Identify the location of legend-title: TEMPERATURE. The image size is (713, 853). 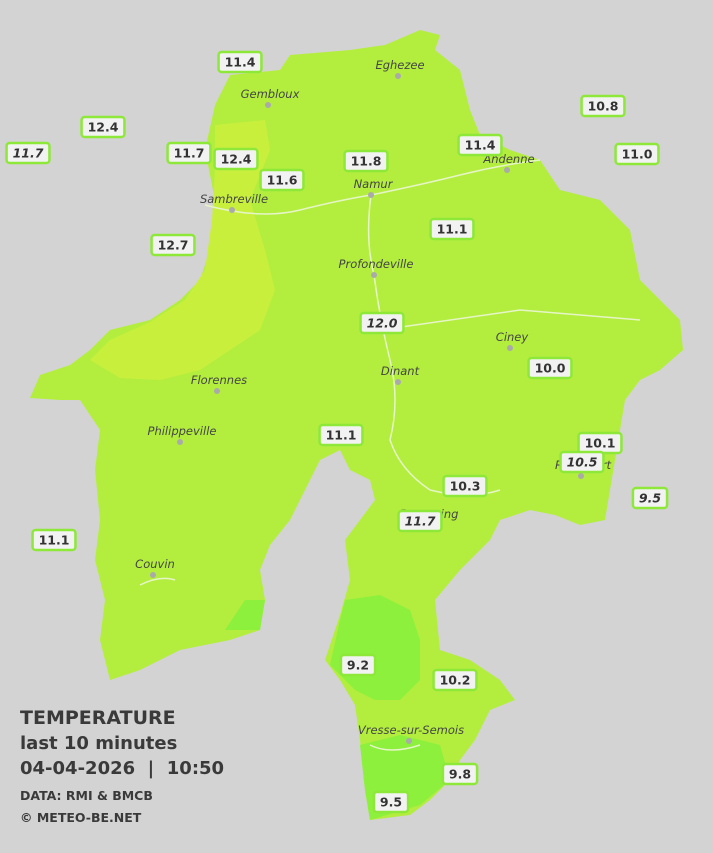
(98, 718).